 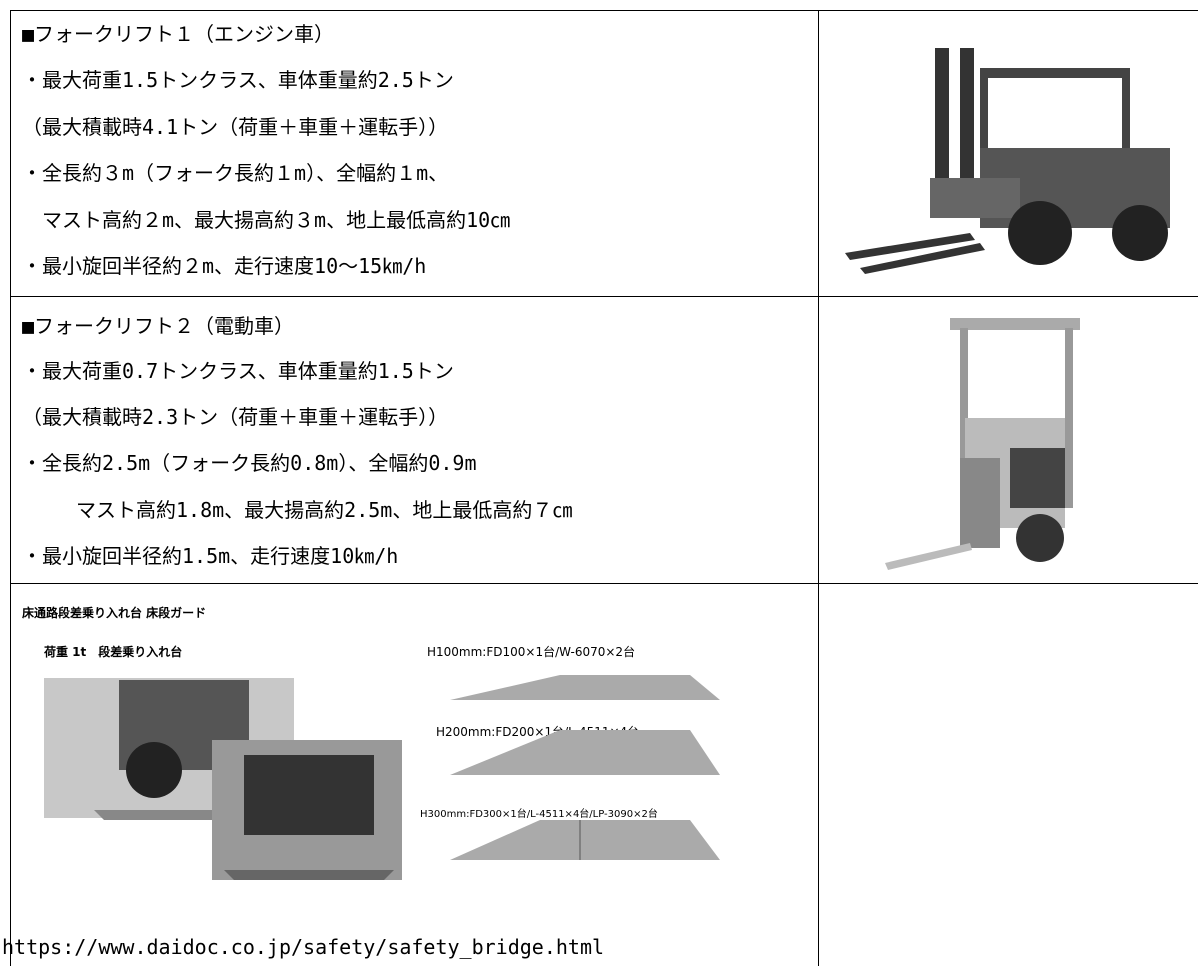 I want to click on ramp-label: H100mm:FD100×1台/W-6070×2台, so click(x=531, y=652).